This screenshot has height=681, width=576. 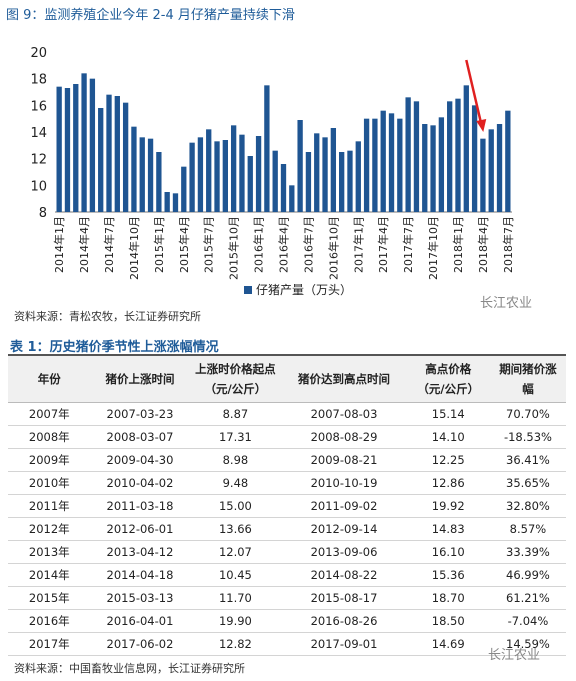 I want to click on header-text: 猪价上涨时间, so click(x=140, y=379).